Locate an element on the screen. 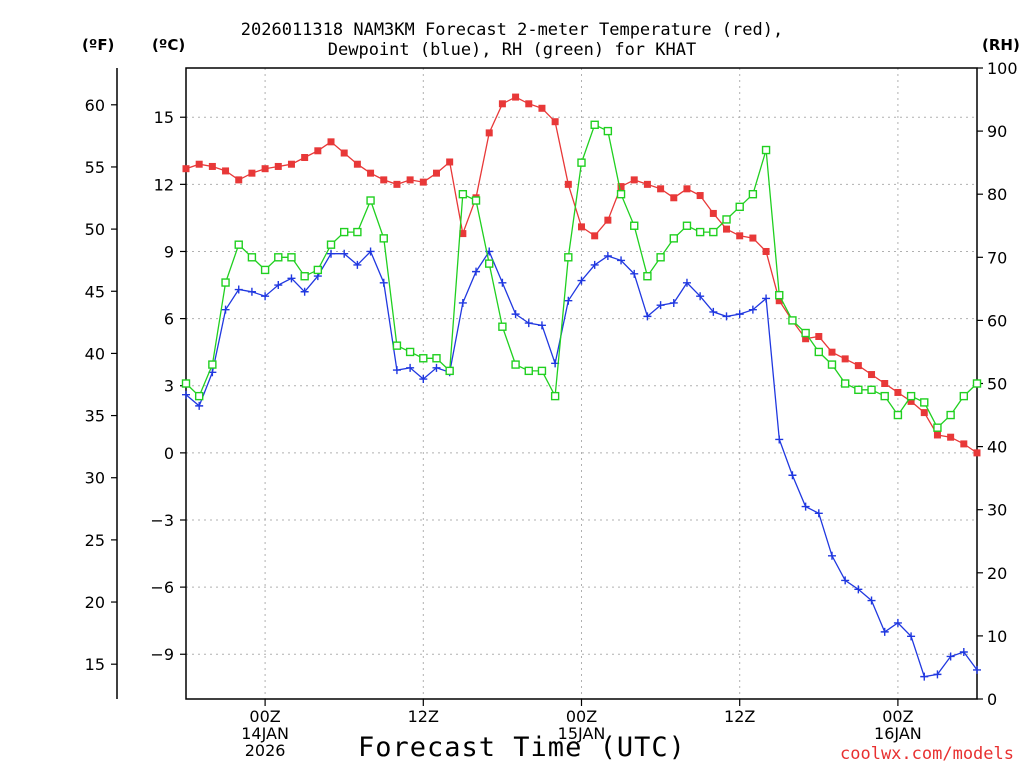 This screenshot has width=1024, height=768. x-tick-label: 12Z is located at coordinates (423, 716).